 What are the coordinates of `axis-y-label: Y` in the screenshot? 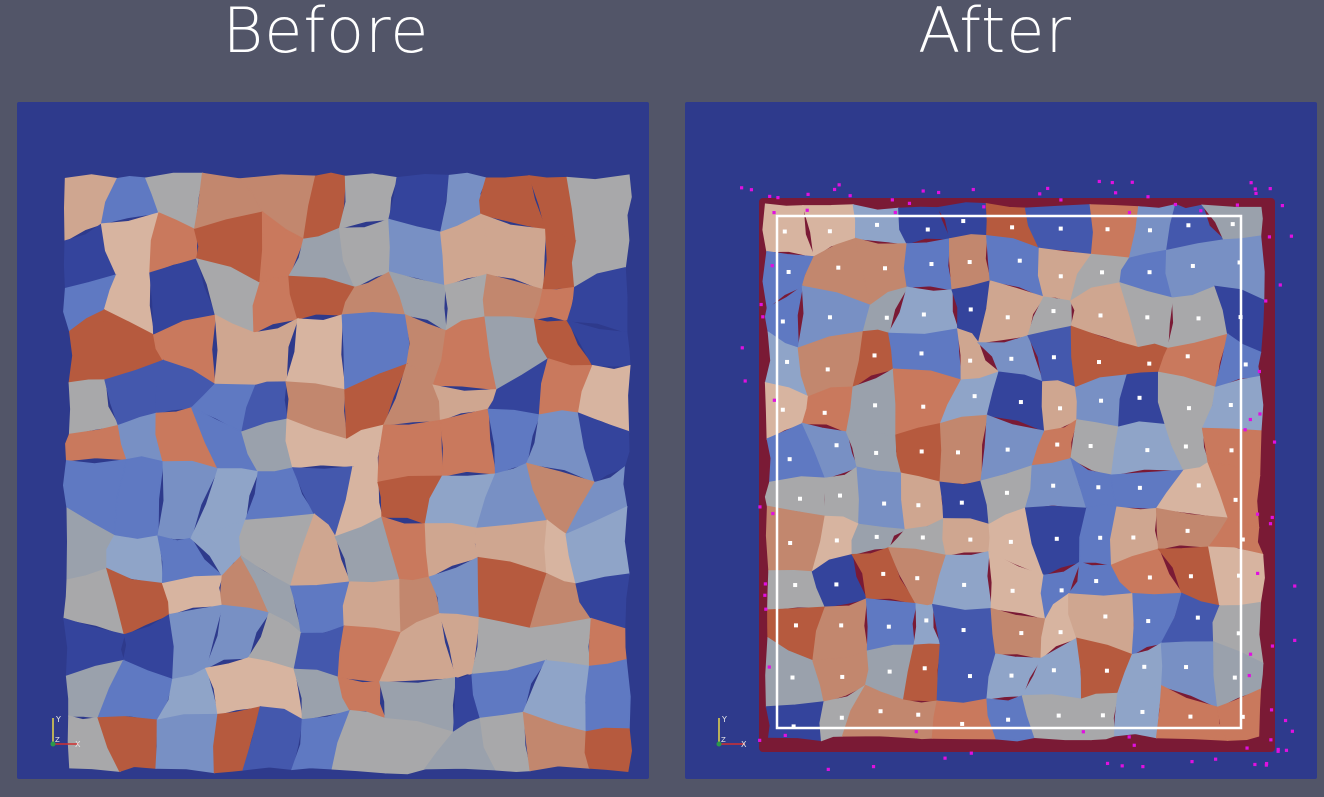 It's located at (724, 719).